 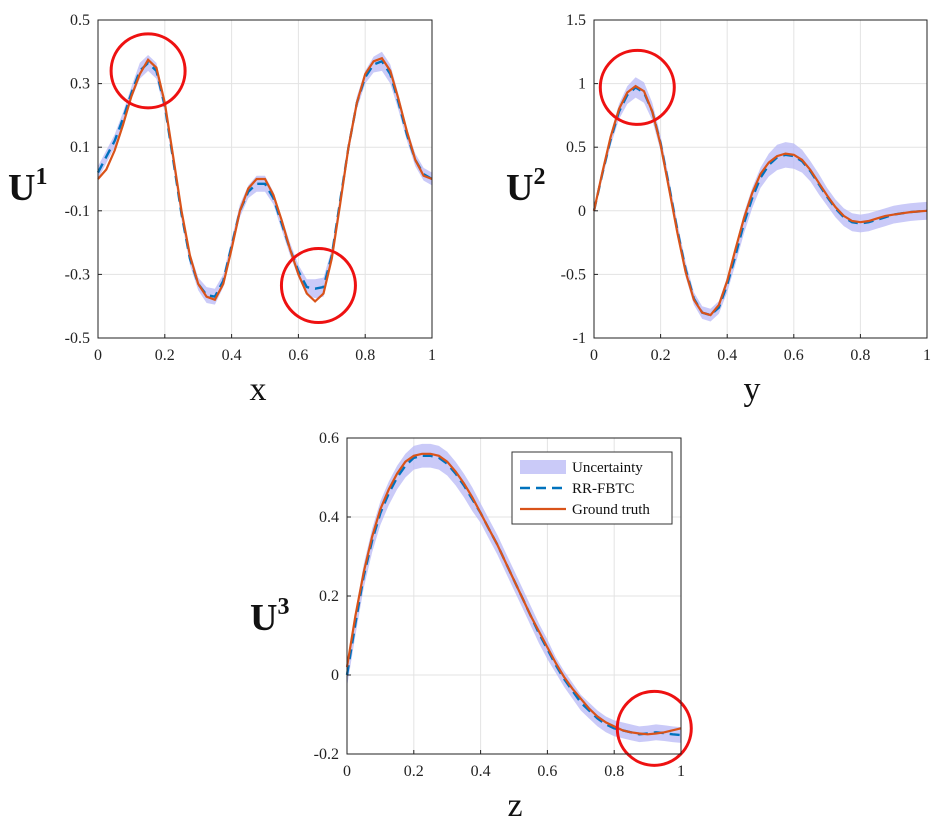 What do you see at coordinates (579, 338) in the screenshot?
I see `y-tick-label: -1` at bounding box center [579, 338].